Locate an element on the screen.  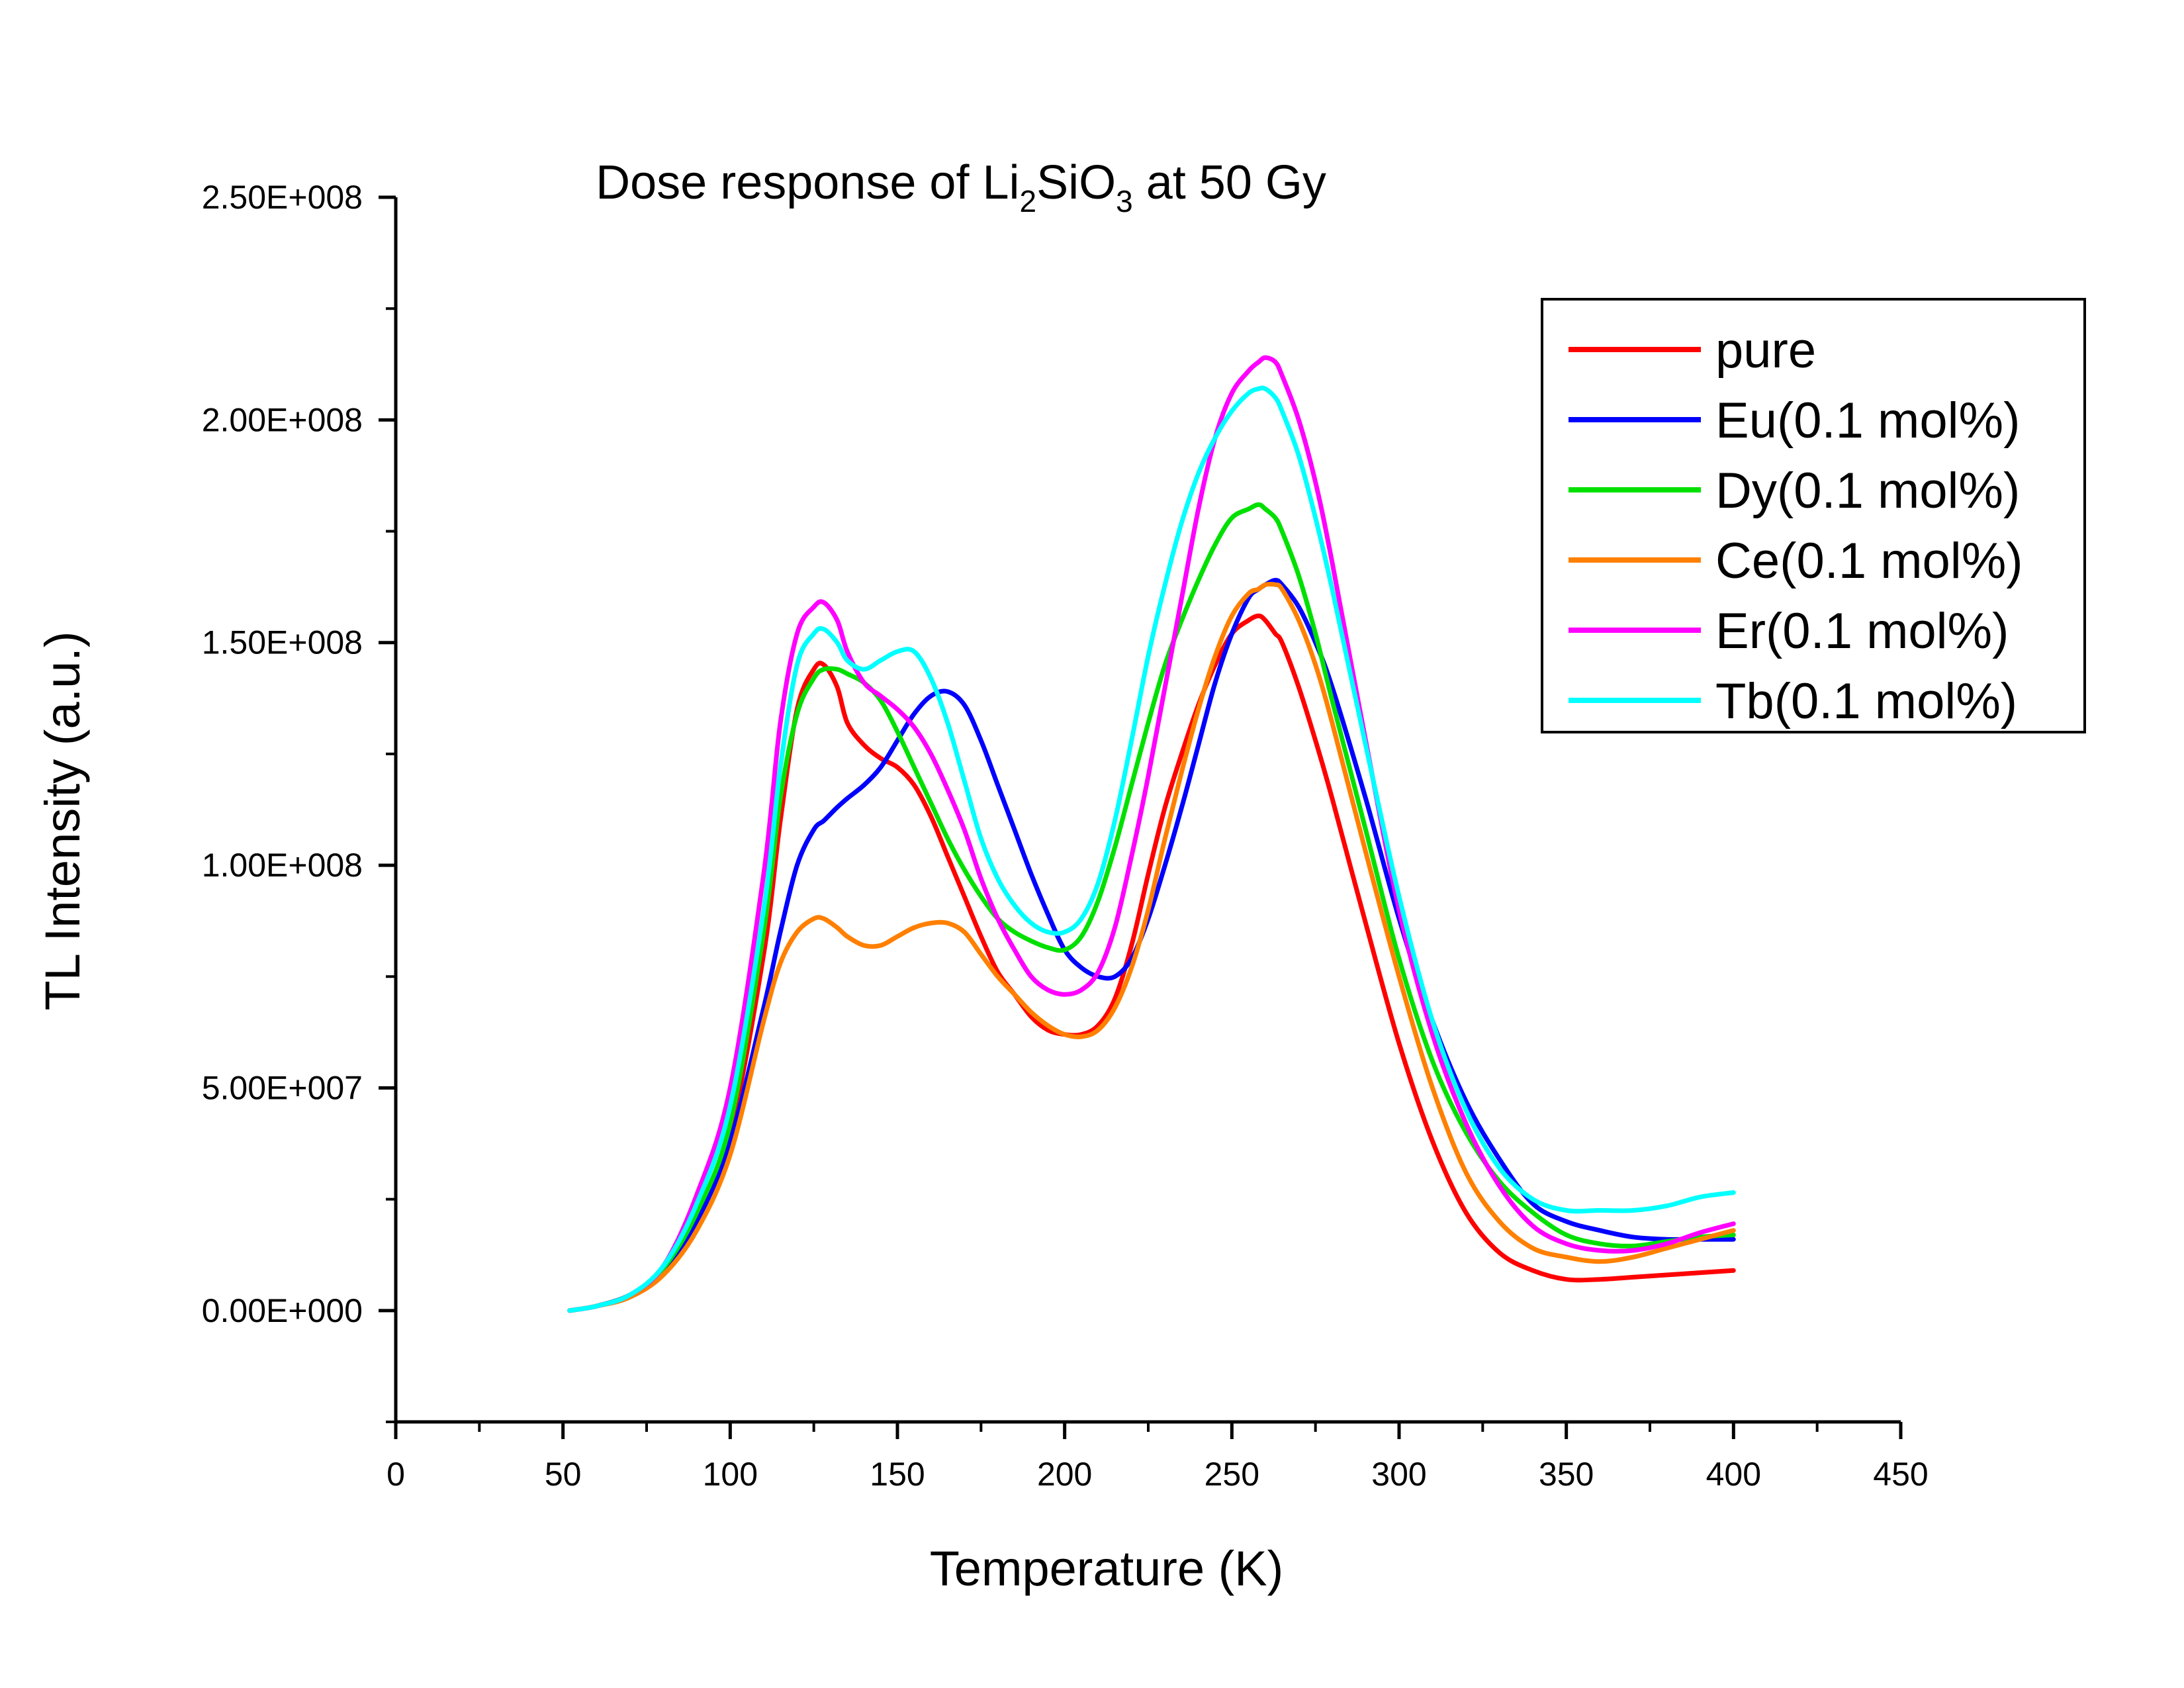
chart-title-sub1: 2 is located at coordinates (1028, 201).